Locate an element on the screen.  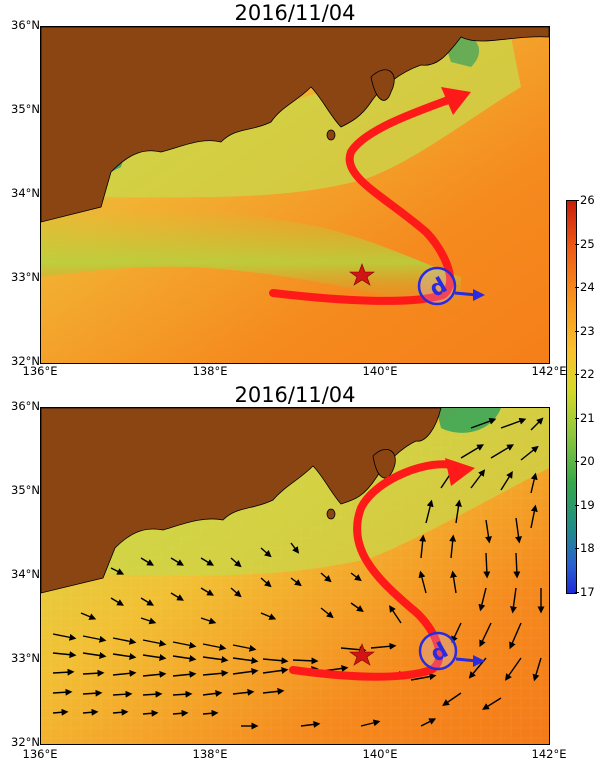
colorbar-tick-label: 26 is located at coordinates (587, 200).